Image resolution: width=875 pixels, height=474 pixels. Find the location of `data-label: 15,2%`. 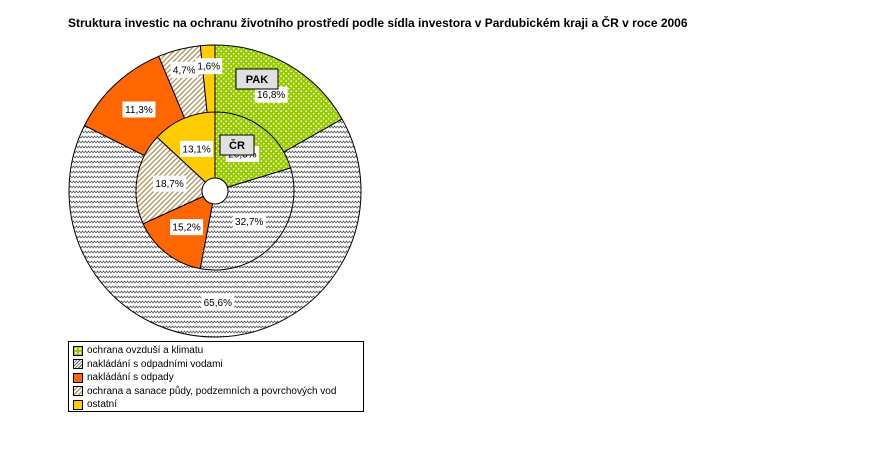

data-label: 15,2% is located at coordinates (186, 228).